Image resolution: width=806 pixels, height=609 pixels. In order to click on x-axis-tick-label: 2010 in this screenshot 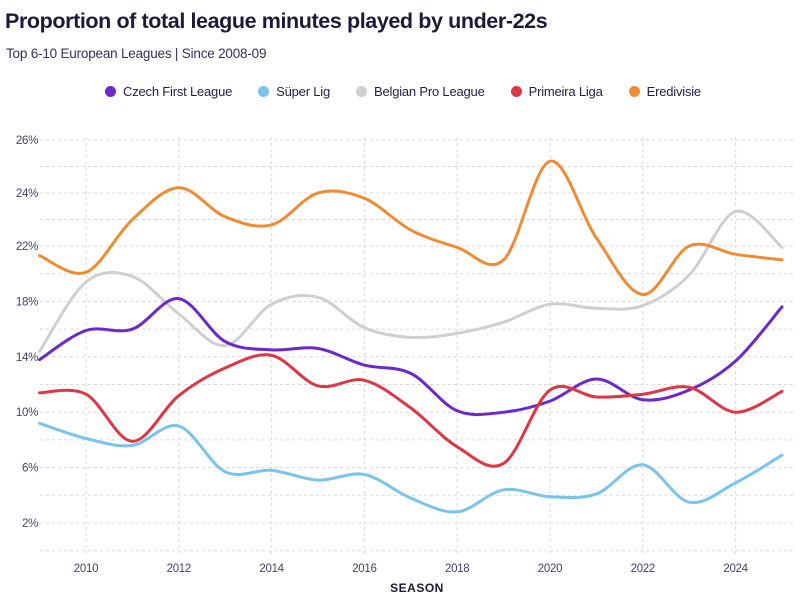, I will do `click(86, 569)`.